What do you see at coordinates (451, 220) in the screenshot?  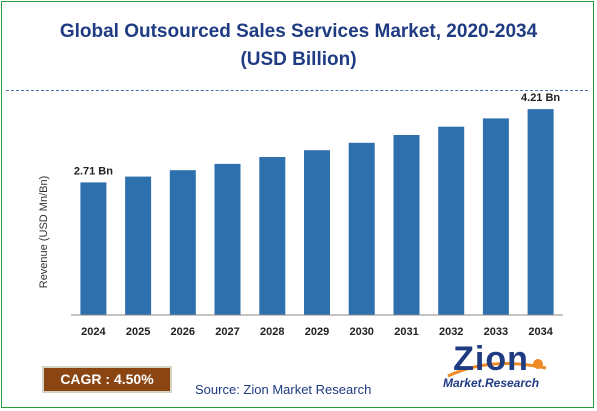 I see `bar-2032` at bounding box center [451, 220].